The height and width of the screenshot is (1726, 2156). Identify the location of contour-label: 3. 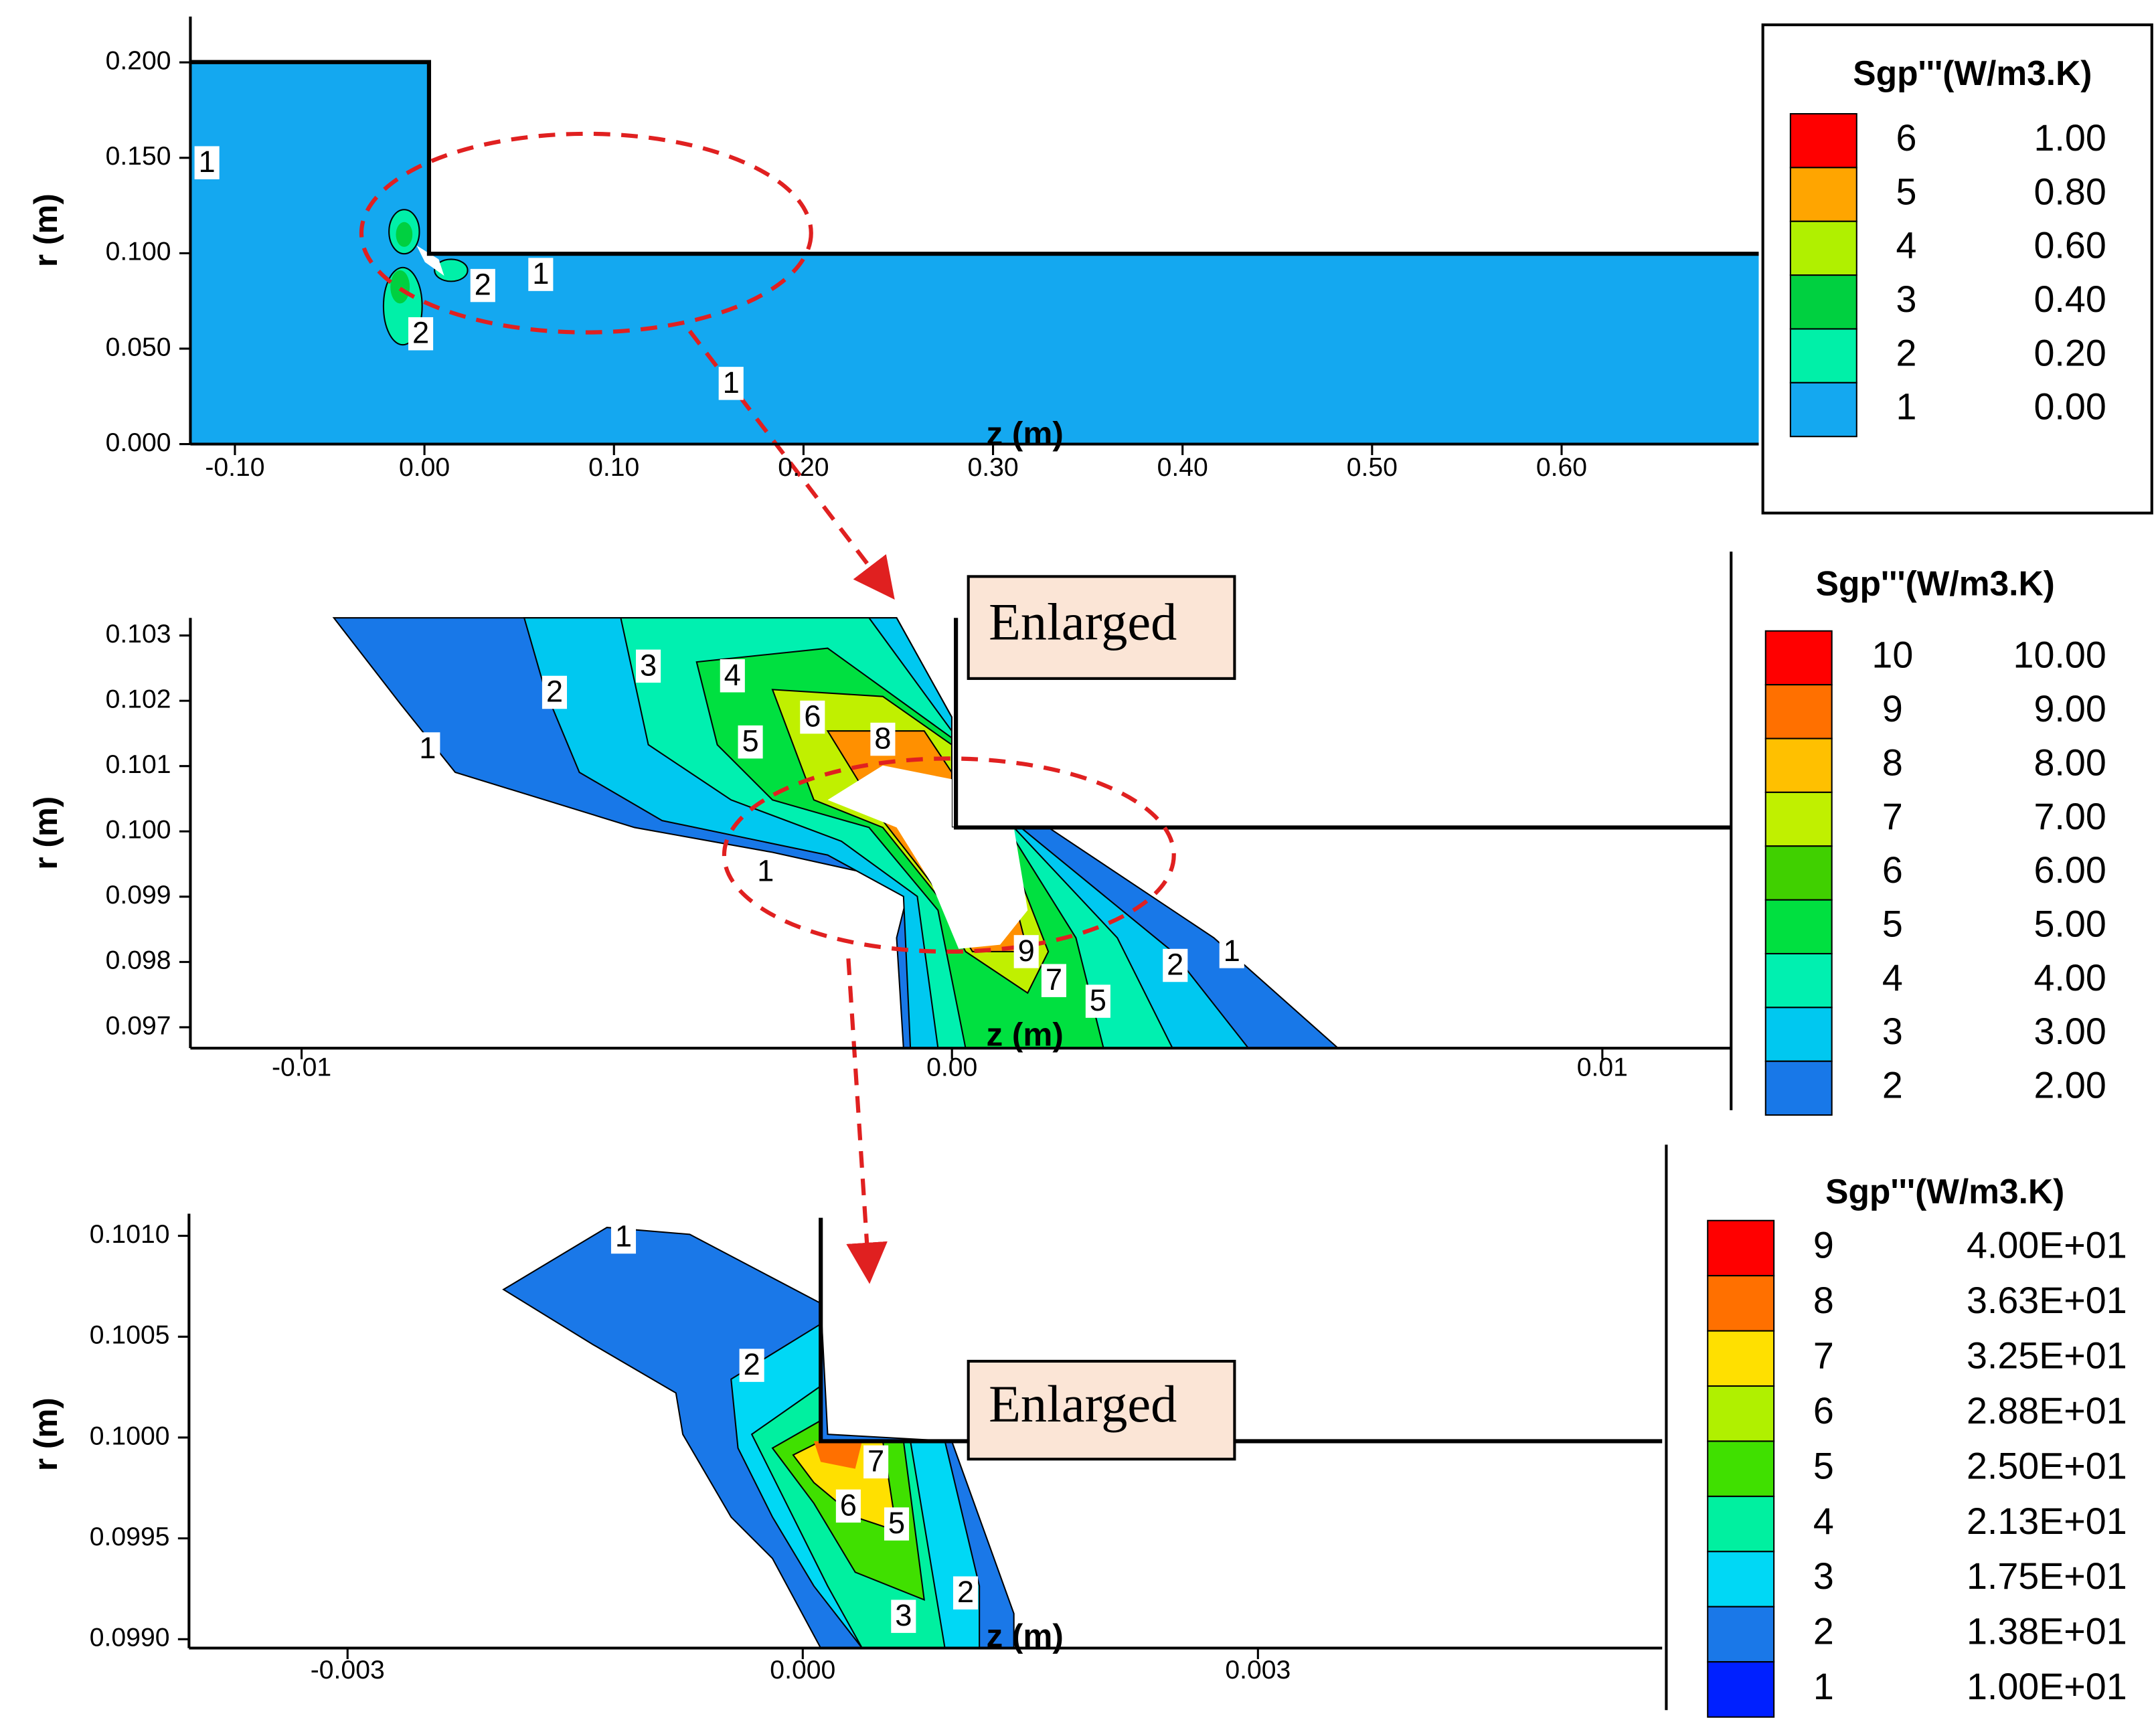
(903, 1615).